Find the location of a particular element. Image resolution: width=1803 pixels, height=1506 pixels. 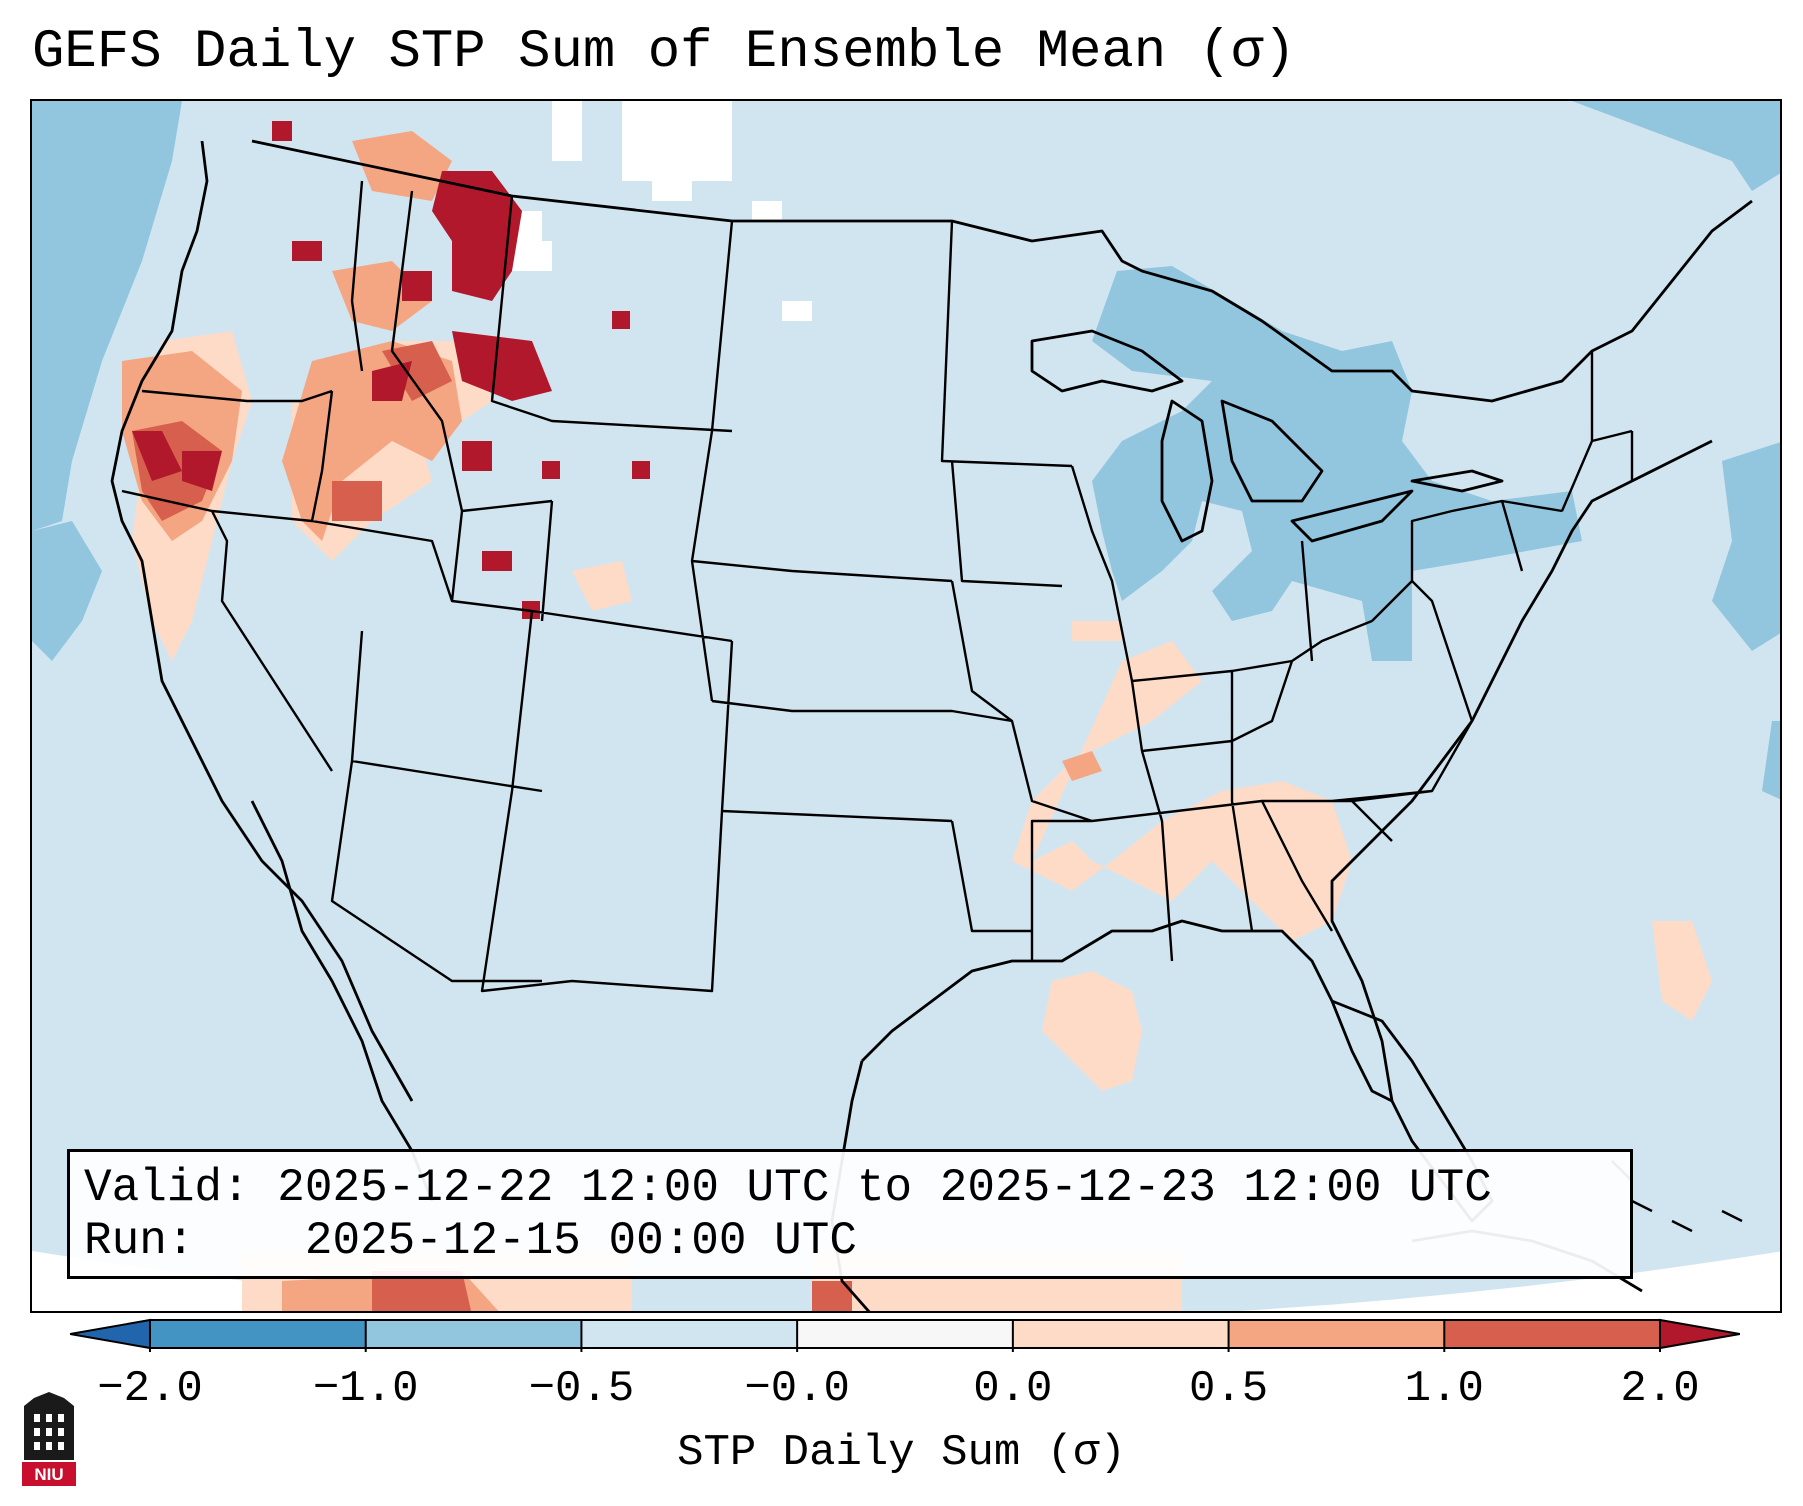

colorbar-tick-label: −1.0 is located at coordinates (365, 1389).